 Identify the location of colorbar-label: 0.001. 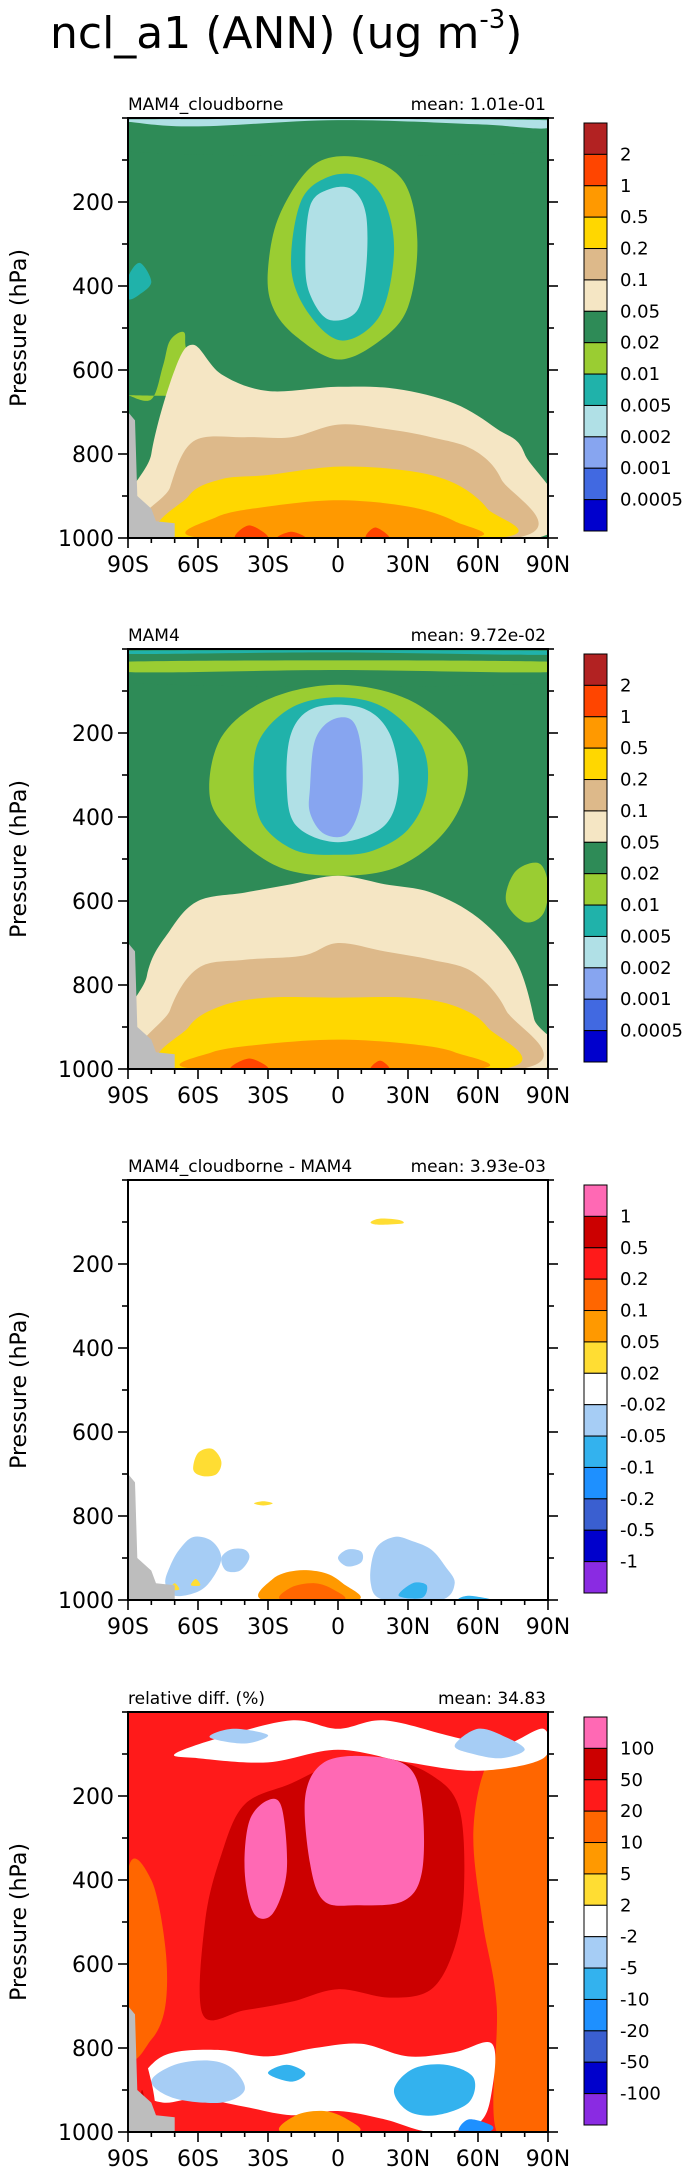
(646, 468).